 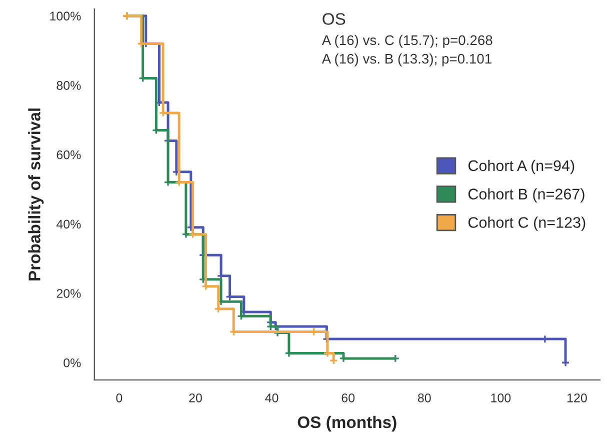 I want to click on y-tick-label: 40%, so click(x=68, y=224).